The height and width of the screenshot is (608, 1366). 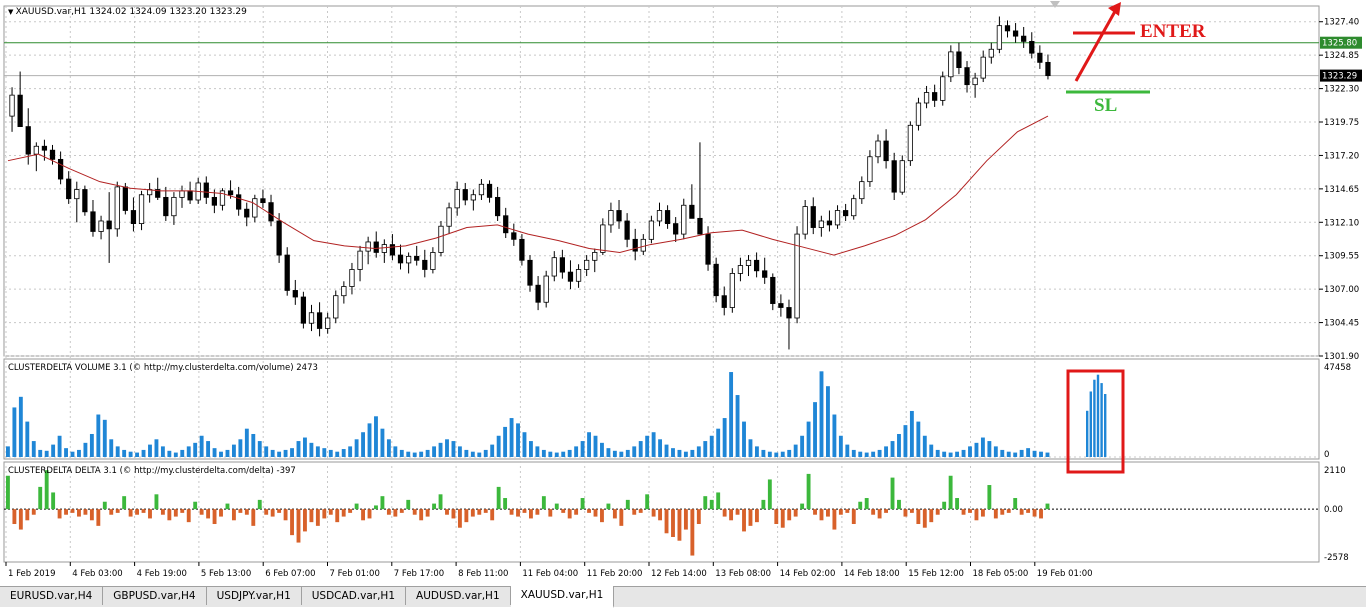 I want to click on x-tick-label: 14 Feb 02:00, so click(x=808, y=574).